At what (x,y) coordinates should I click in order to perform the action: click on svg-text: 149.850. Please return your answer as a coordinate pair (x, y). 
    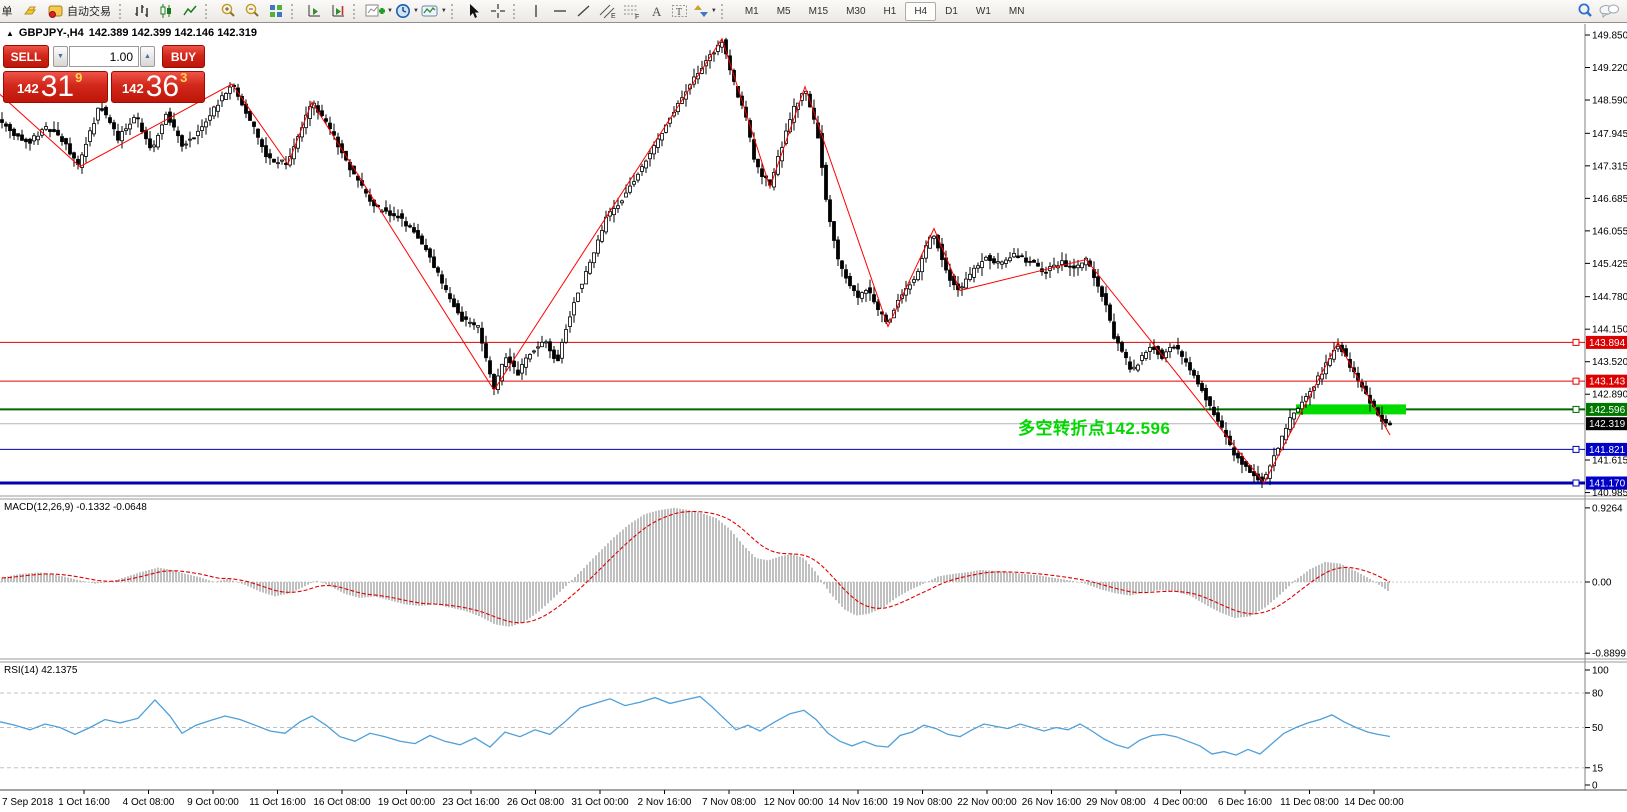
    Looking at the image, I should click on (1609, 36).